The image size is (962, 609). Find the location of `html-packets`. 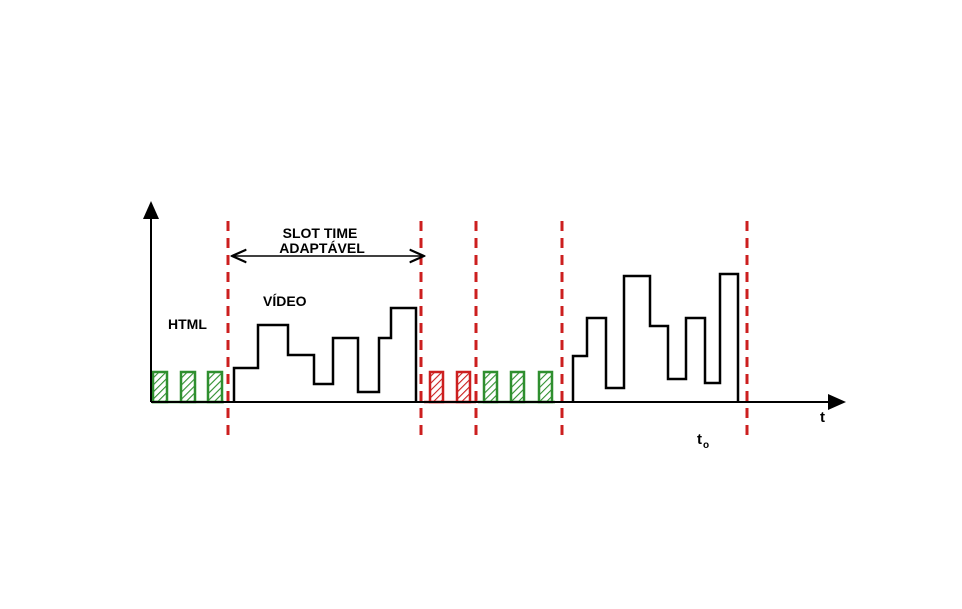

html-packets is located at coordinates (187, 387).